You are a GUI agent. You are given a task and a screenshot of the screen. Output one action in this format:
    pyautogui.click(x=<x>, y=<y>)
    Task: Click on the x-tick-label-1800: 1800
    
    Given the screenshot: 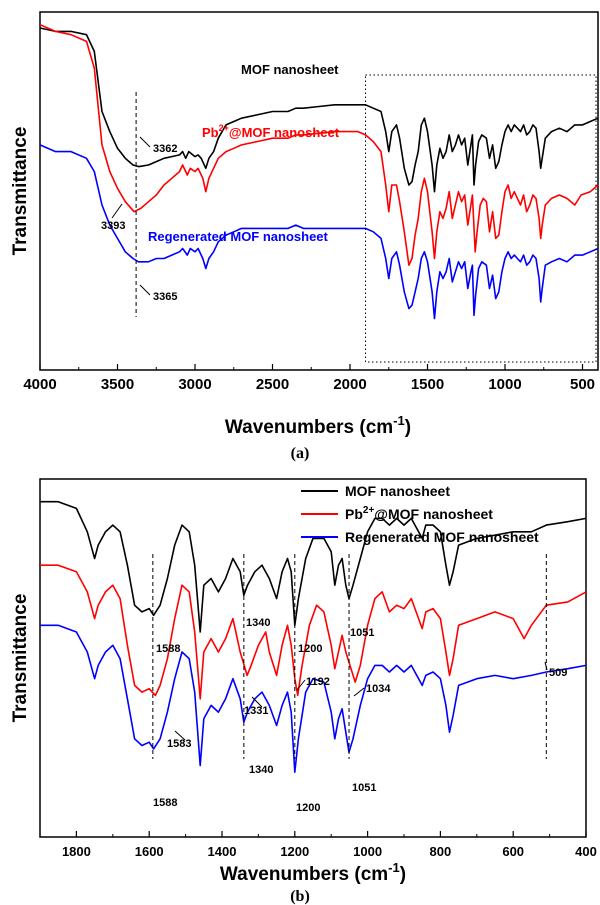 What is the action you would take?
    pyautogui.click(x=76, y=851)
    